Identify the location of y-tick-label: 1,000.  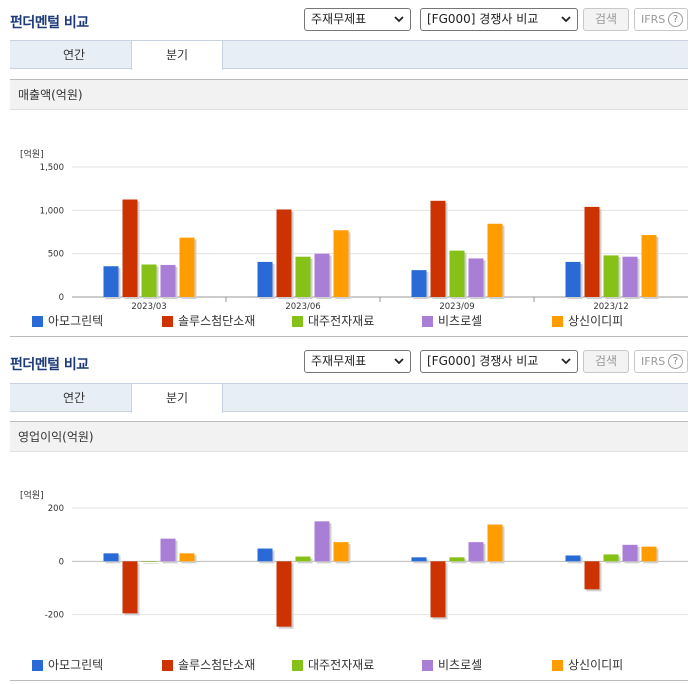
(52, 211).